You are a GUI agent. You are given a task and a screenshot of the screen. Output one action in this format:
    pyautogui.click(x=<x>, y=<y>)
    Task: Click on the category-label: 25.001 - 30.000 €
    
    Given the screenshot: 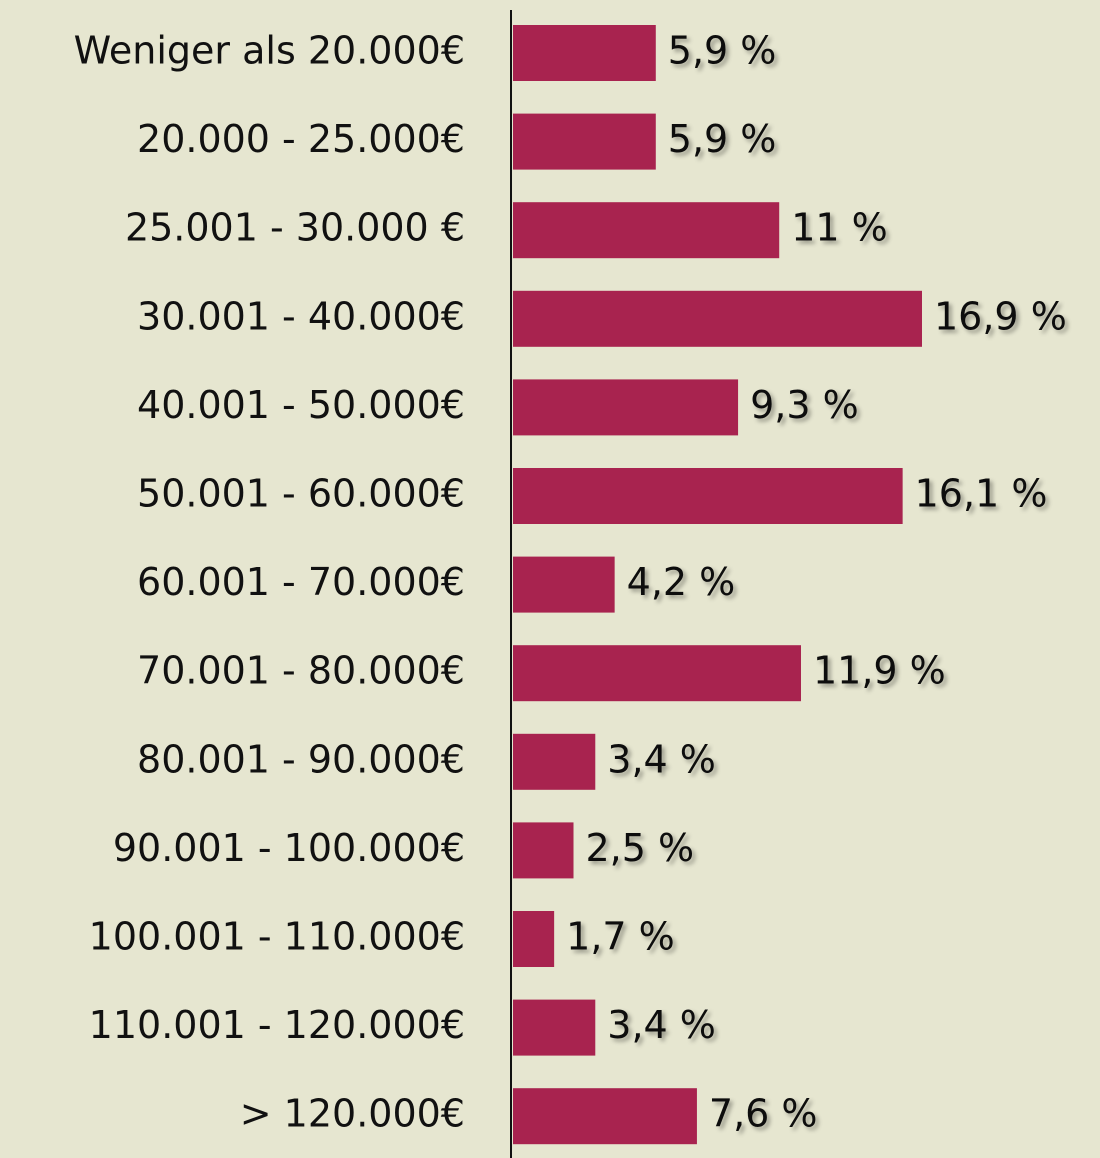 What is the action you would take?
    pyautogui.click(x=295, y=228)
    